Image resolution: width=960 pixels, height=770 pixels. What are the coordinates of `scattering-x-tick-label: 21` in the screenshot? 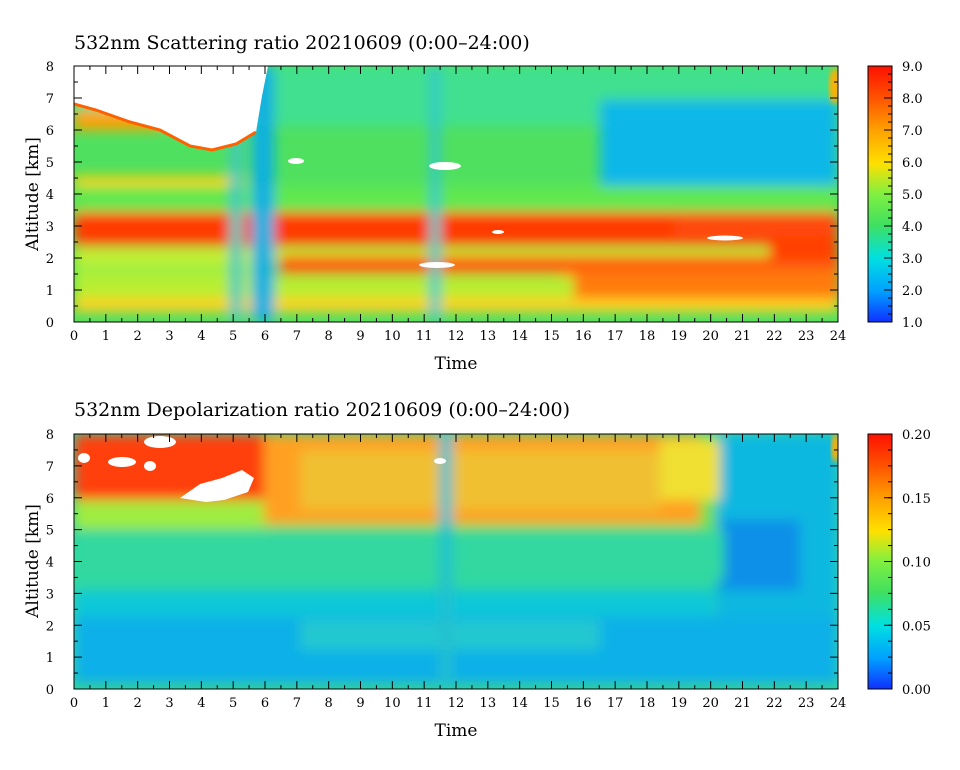 It's located at (742, 336).